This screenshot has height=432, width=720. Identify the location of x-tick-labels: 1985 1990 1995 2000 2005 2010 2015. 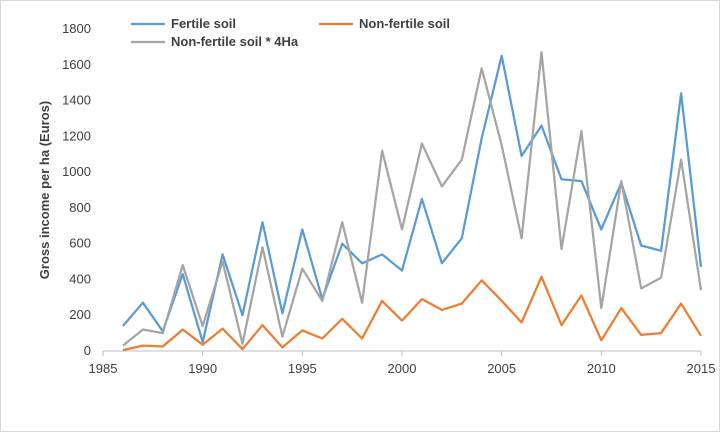
(402, 363).